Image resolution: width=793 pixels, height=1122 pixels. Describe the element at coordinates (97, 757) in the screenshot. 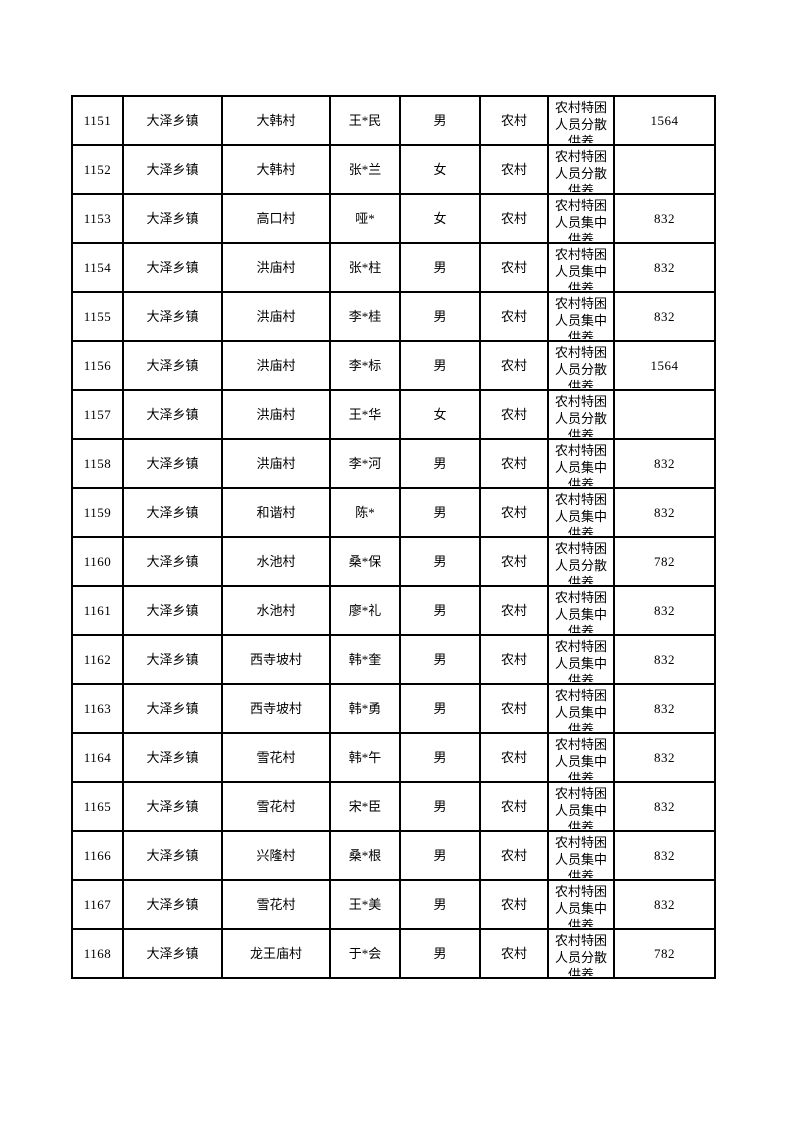

I see `cell-serial-number: 1164` at that location.